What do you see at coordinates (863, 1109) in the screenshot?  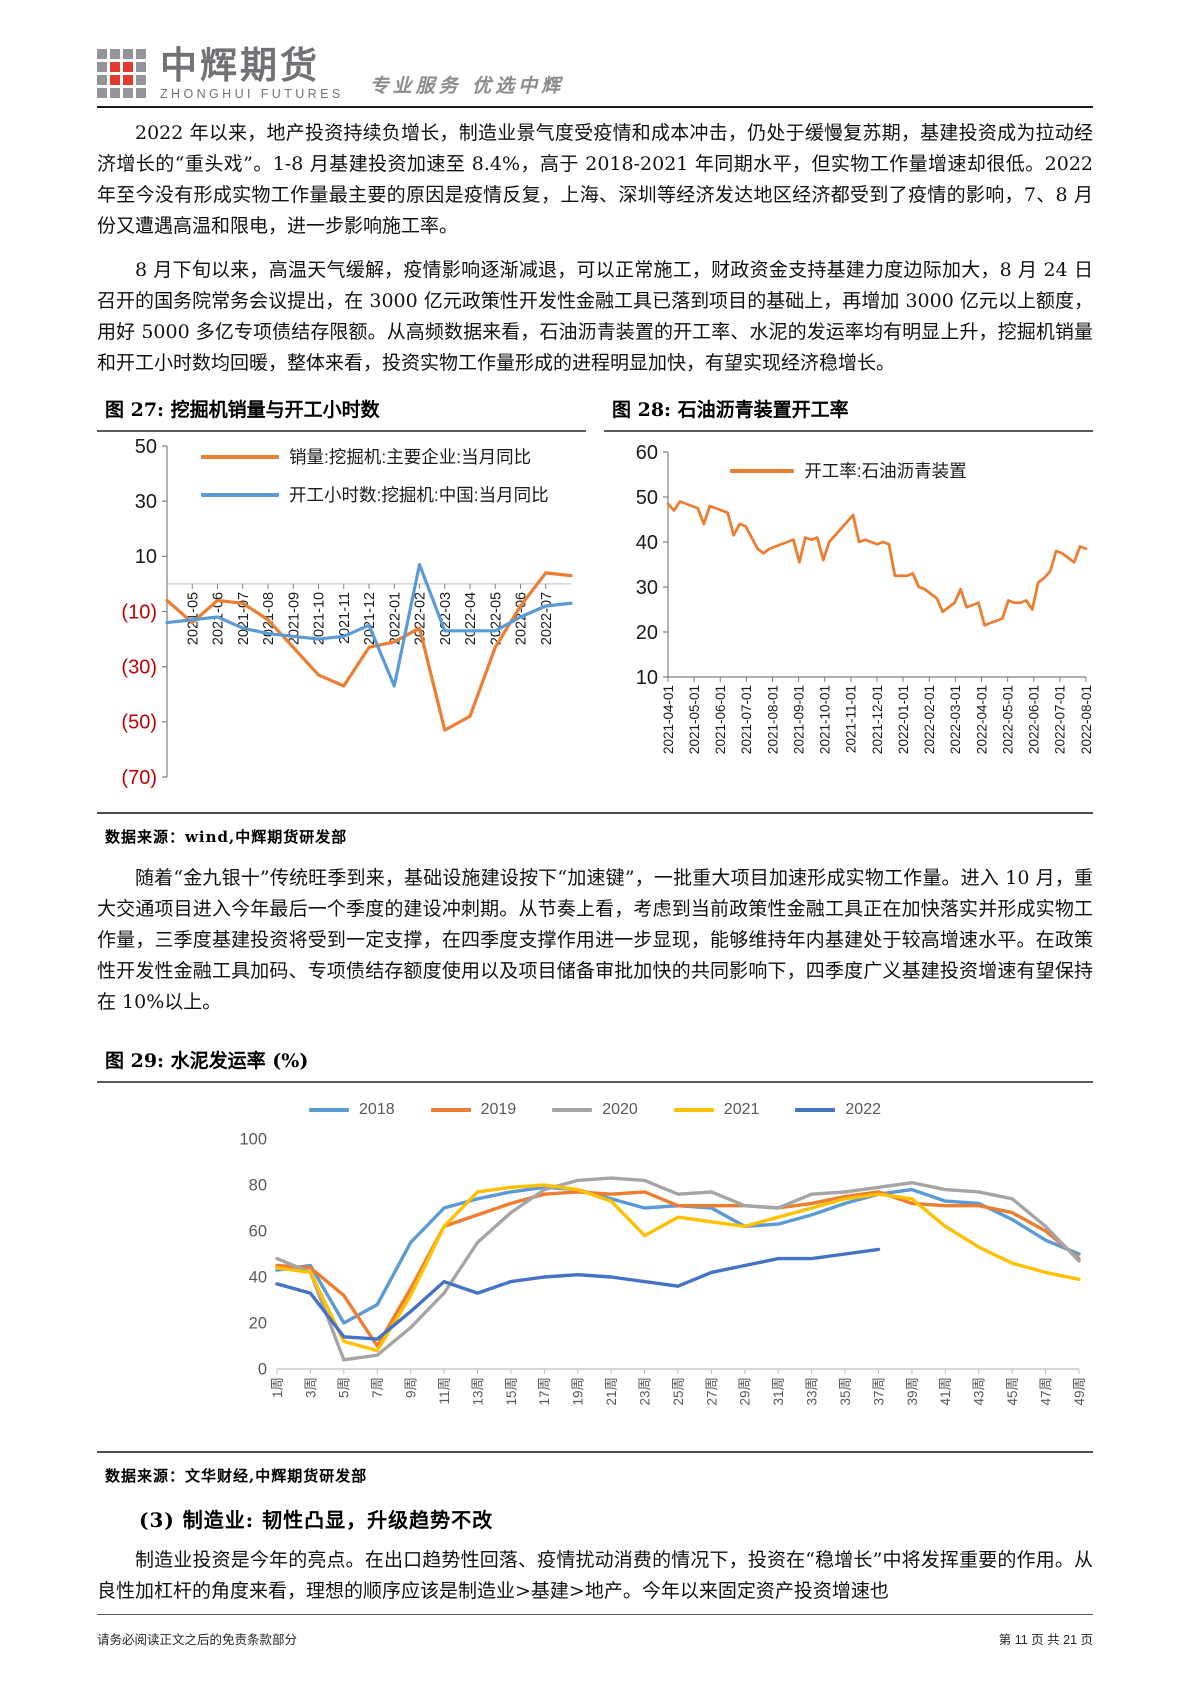 I see `legend-label: 2022` at bounding box center [863, 1109].